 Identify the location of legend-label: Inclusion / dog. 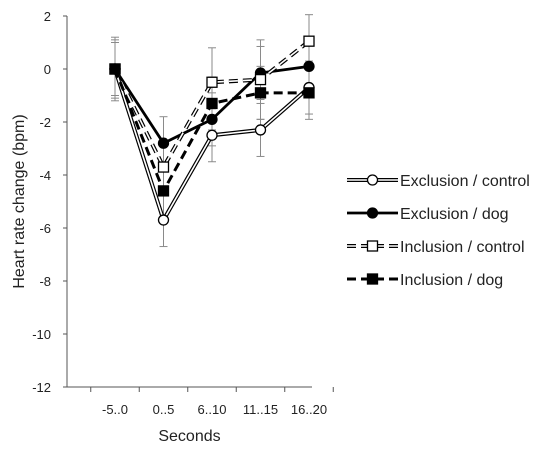
(451, 280).